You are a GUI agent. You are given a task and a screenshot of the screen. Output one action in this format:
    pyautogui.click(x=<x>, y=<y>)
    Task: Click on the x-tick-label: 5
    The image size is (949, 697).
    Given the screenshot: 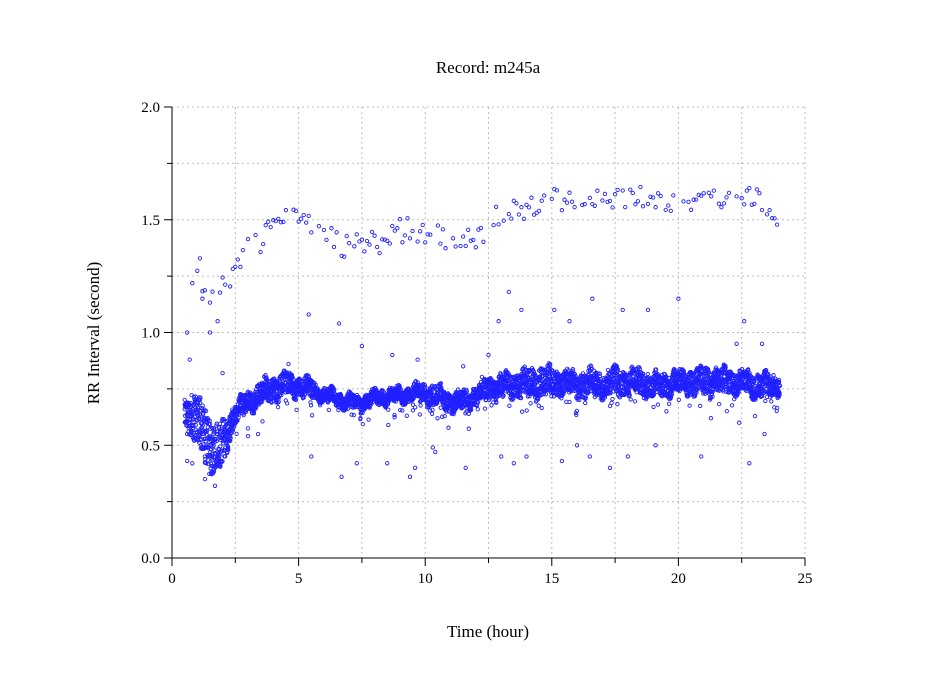 What is the action you would take?
    pyautogui.click(x=299, y=579)
    